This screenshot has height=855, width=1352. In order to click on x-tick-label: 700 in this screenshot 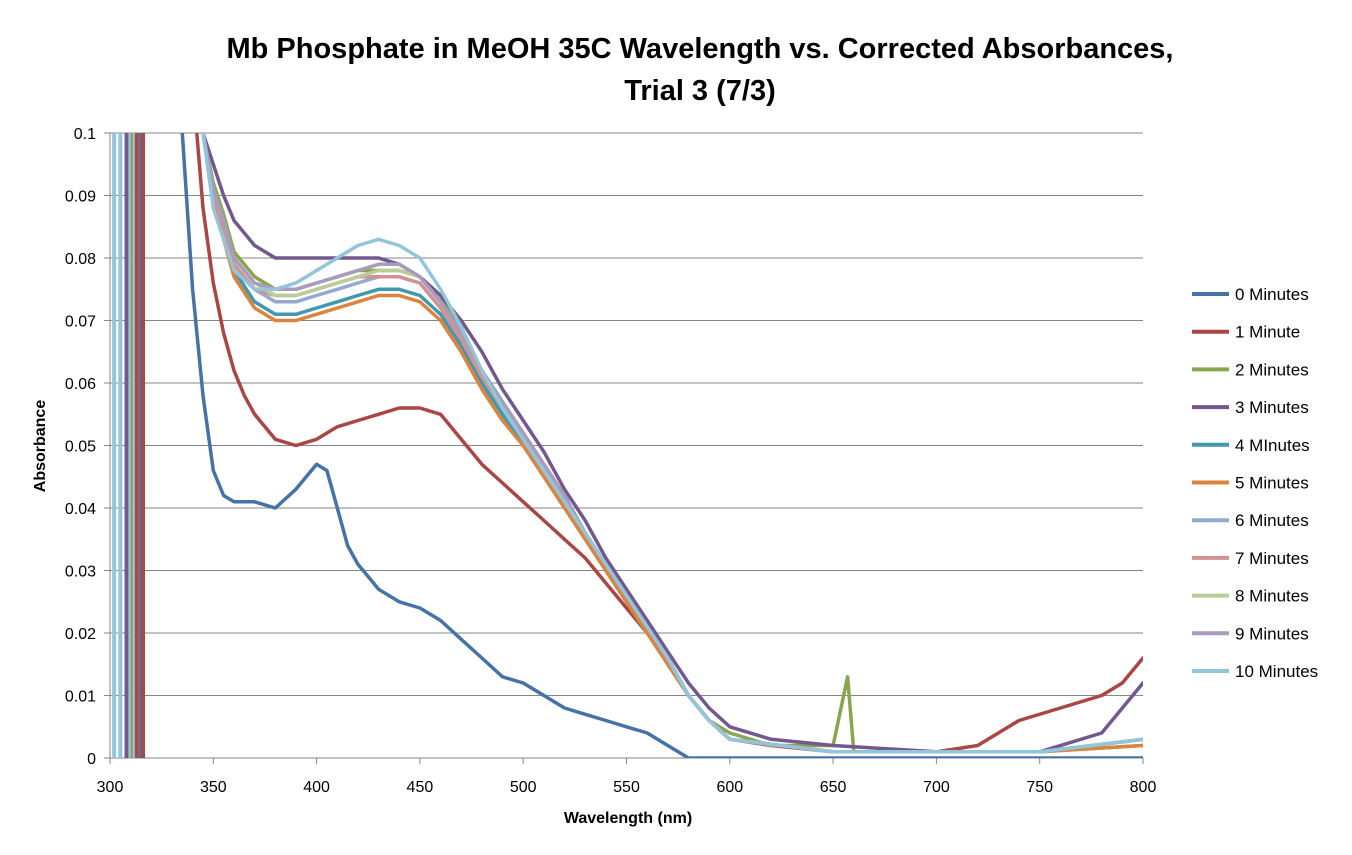, I will do `click(936, 787)`.